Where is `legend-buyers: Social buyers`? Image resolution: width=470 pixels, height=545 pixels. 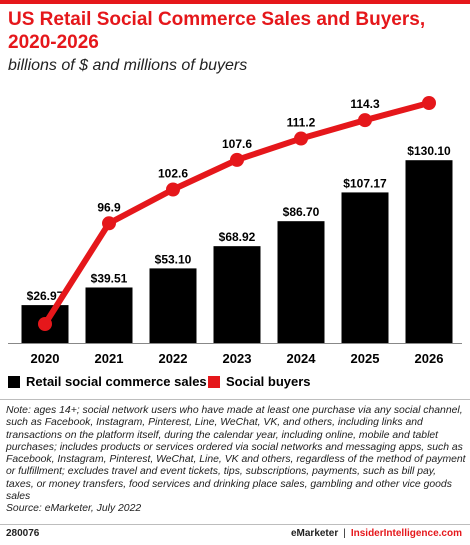 legend-buyers: Social buyers is located at coordinates (259, 381).